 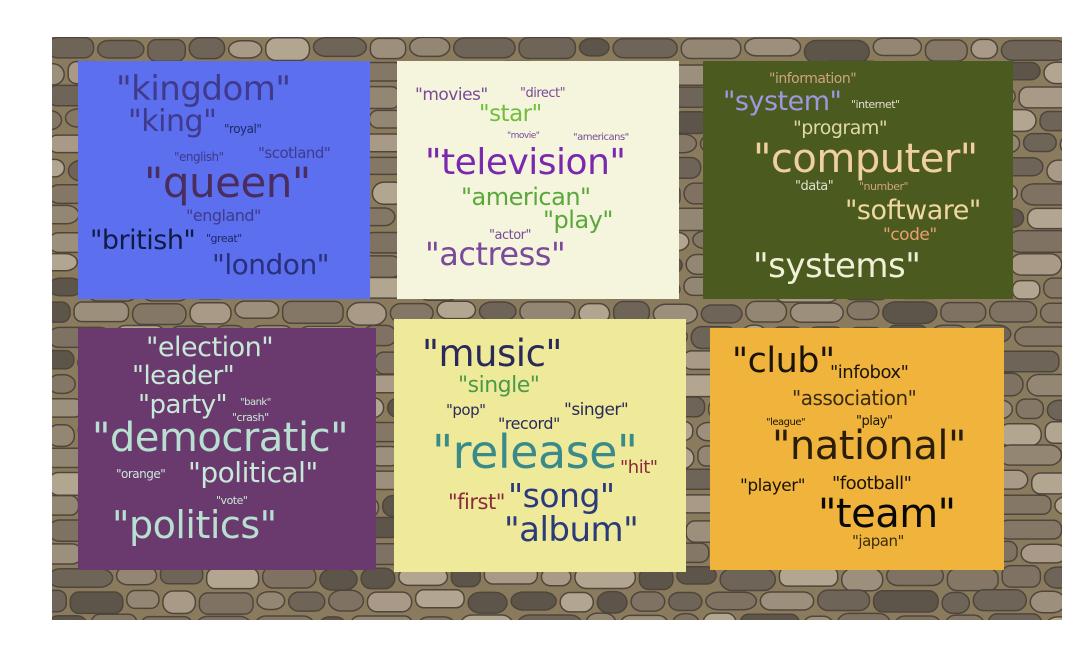 What do you see at coordinates (874, 421) in the screenshot?
I see `word-play-sports: "play"` at bounding box center [874, 421].